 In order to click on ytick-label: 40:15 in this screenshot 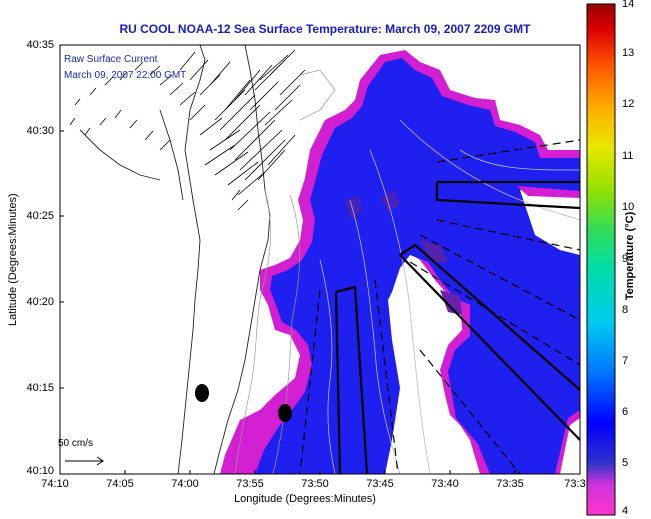, I will do `click(40, 388)`.